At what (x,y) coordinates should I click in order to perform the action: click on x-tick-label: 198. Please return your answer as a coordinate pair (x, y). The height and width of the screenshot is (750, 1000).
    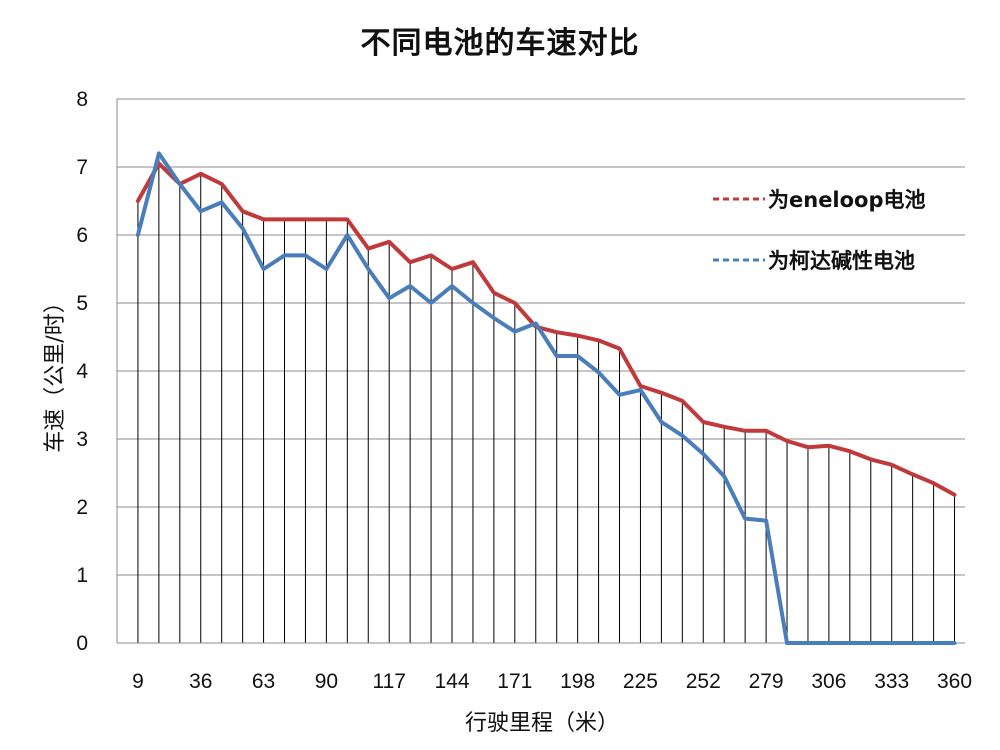
    Looking at the image, I should click on (577, 681).